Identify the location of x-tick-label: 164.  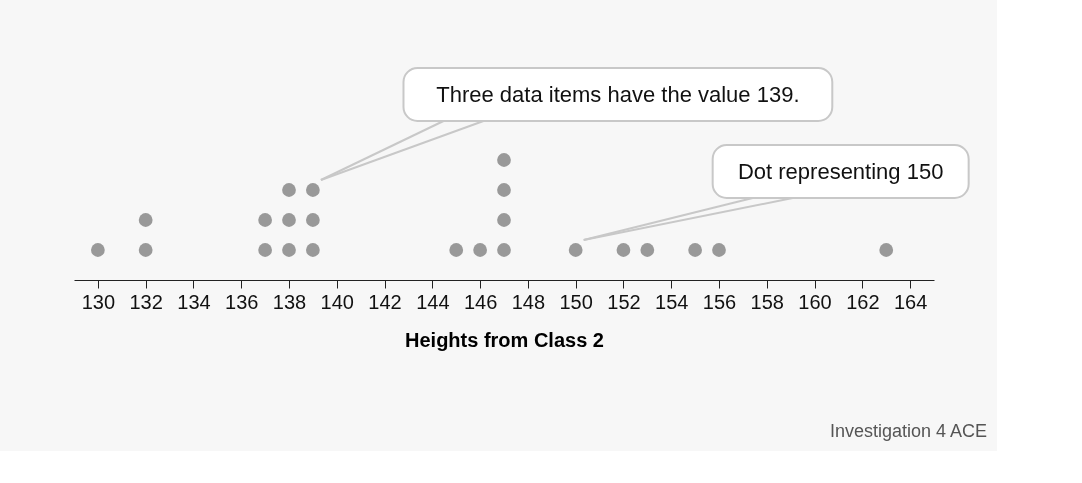
(910, 301).